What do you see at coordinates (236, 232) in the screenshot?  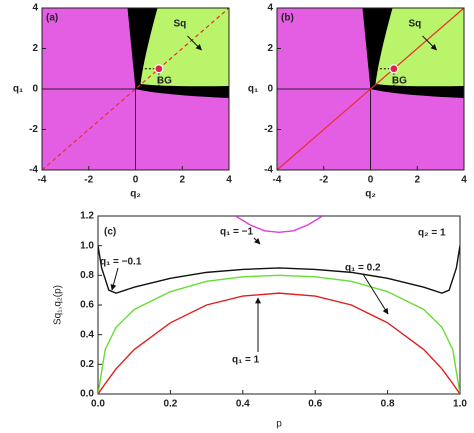 I see `series-label: q₁ = −1` at bounding box center [236, 232].